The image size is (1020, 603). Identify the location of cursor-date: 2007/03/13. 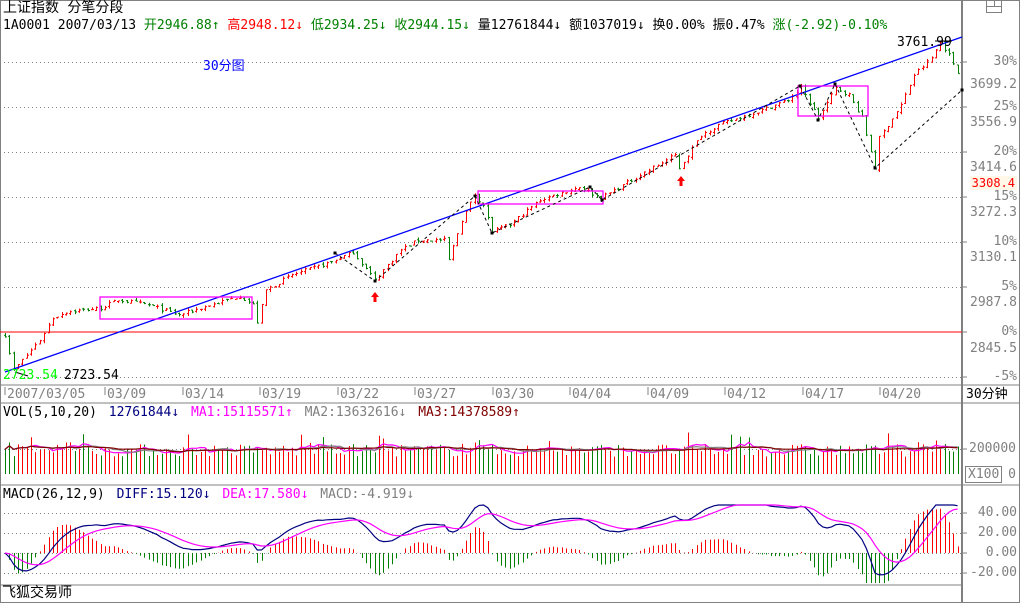
(97, 25).